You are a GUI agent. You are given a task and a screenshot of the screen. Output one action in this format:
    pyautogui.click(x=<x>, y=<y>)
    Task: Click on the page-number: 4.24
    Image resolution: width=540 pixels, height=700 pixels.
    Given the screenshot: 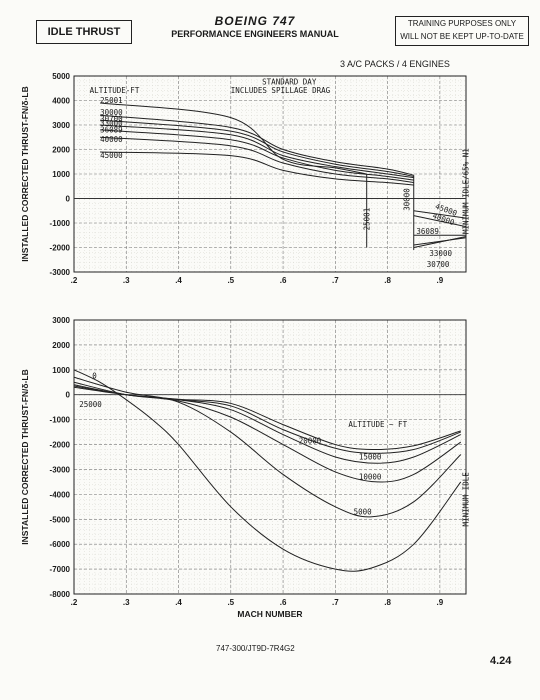 What is the action you would take?
    pyautogui.click(x=501, y=661)
    